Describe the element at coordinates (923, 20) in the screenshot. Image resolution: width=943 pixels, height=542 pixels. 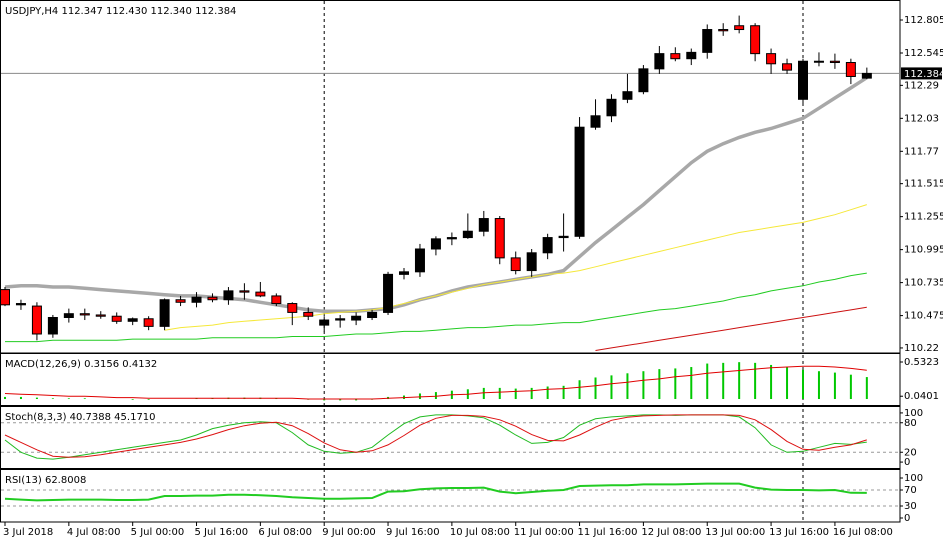
I see `y-tick-label: 112.805` at that location.